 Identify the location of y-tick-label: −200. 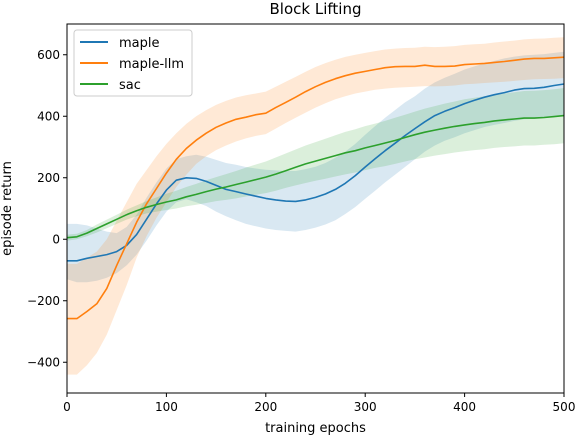
(43, 301).